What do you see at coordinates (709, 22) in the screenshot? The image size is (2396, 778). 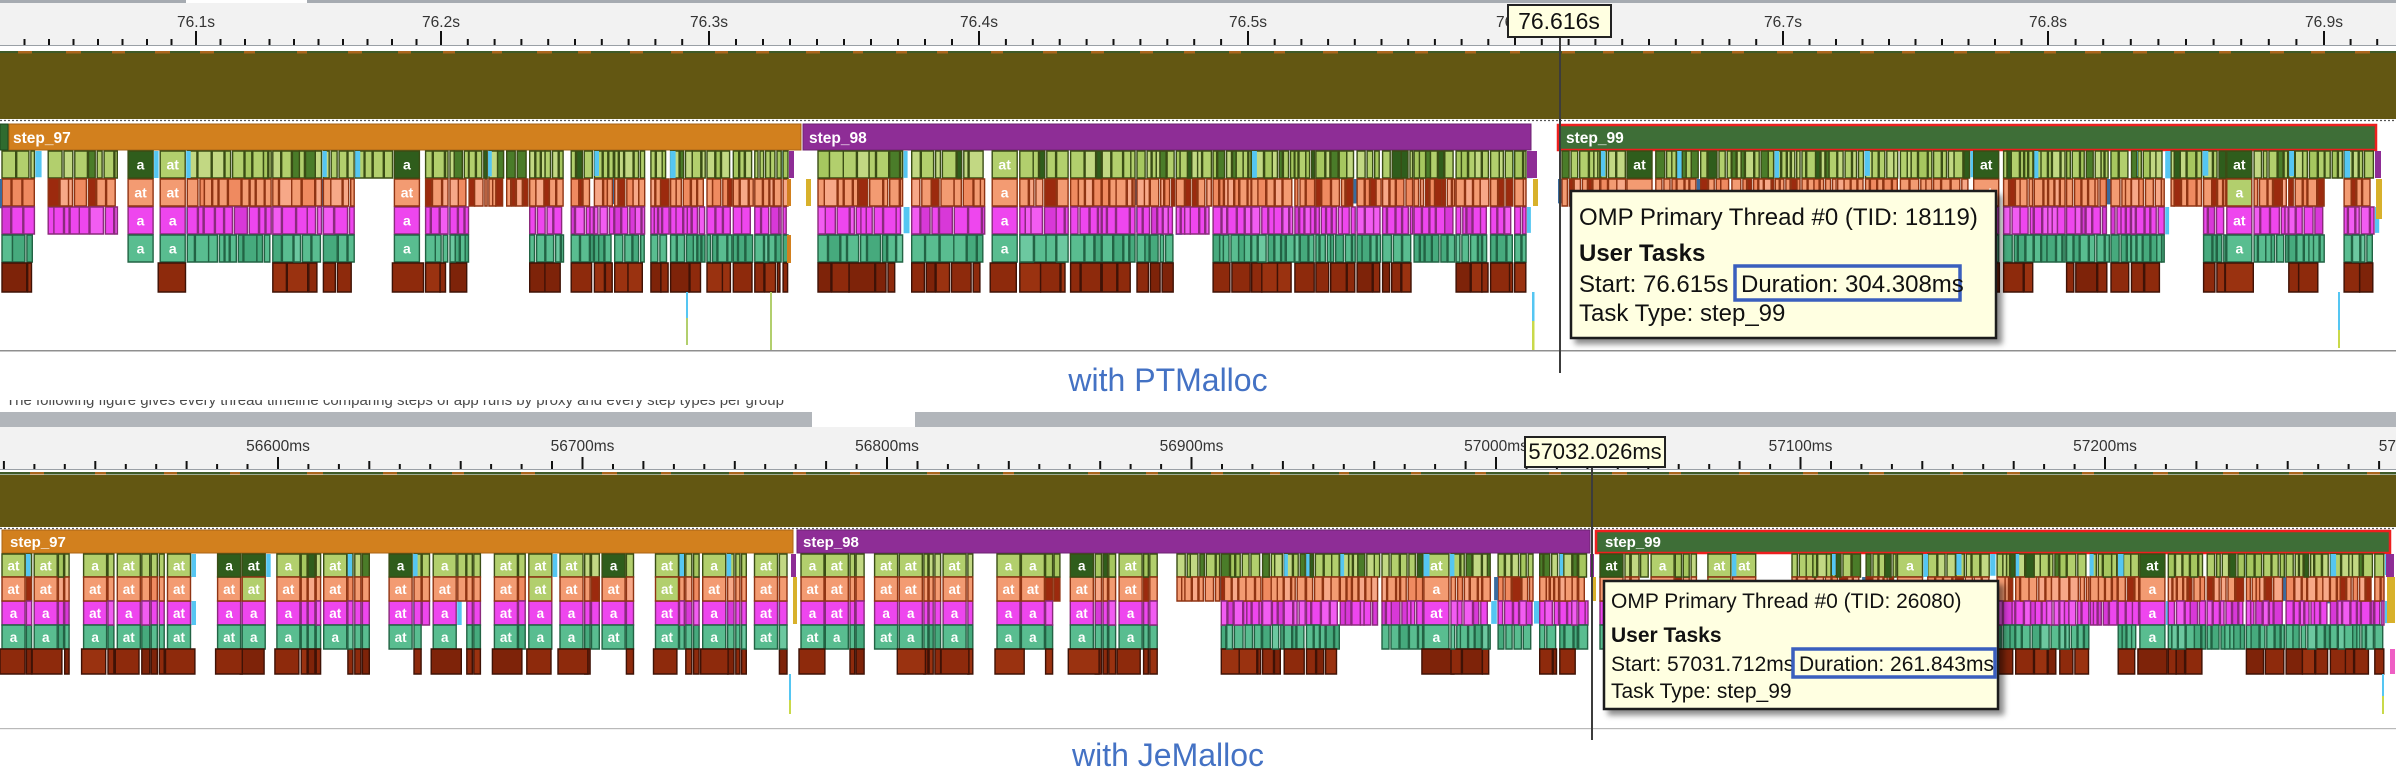 I see `svg-text: 76.3s` at bounding box center [709, 22].